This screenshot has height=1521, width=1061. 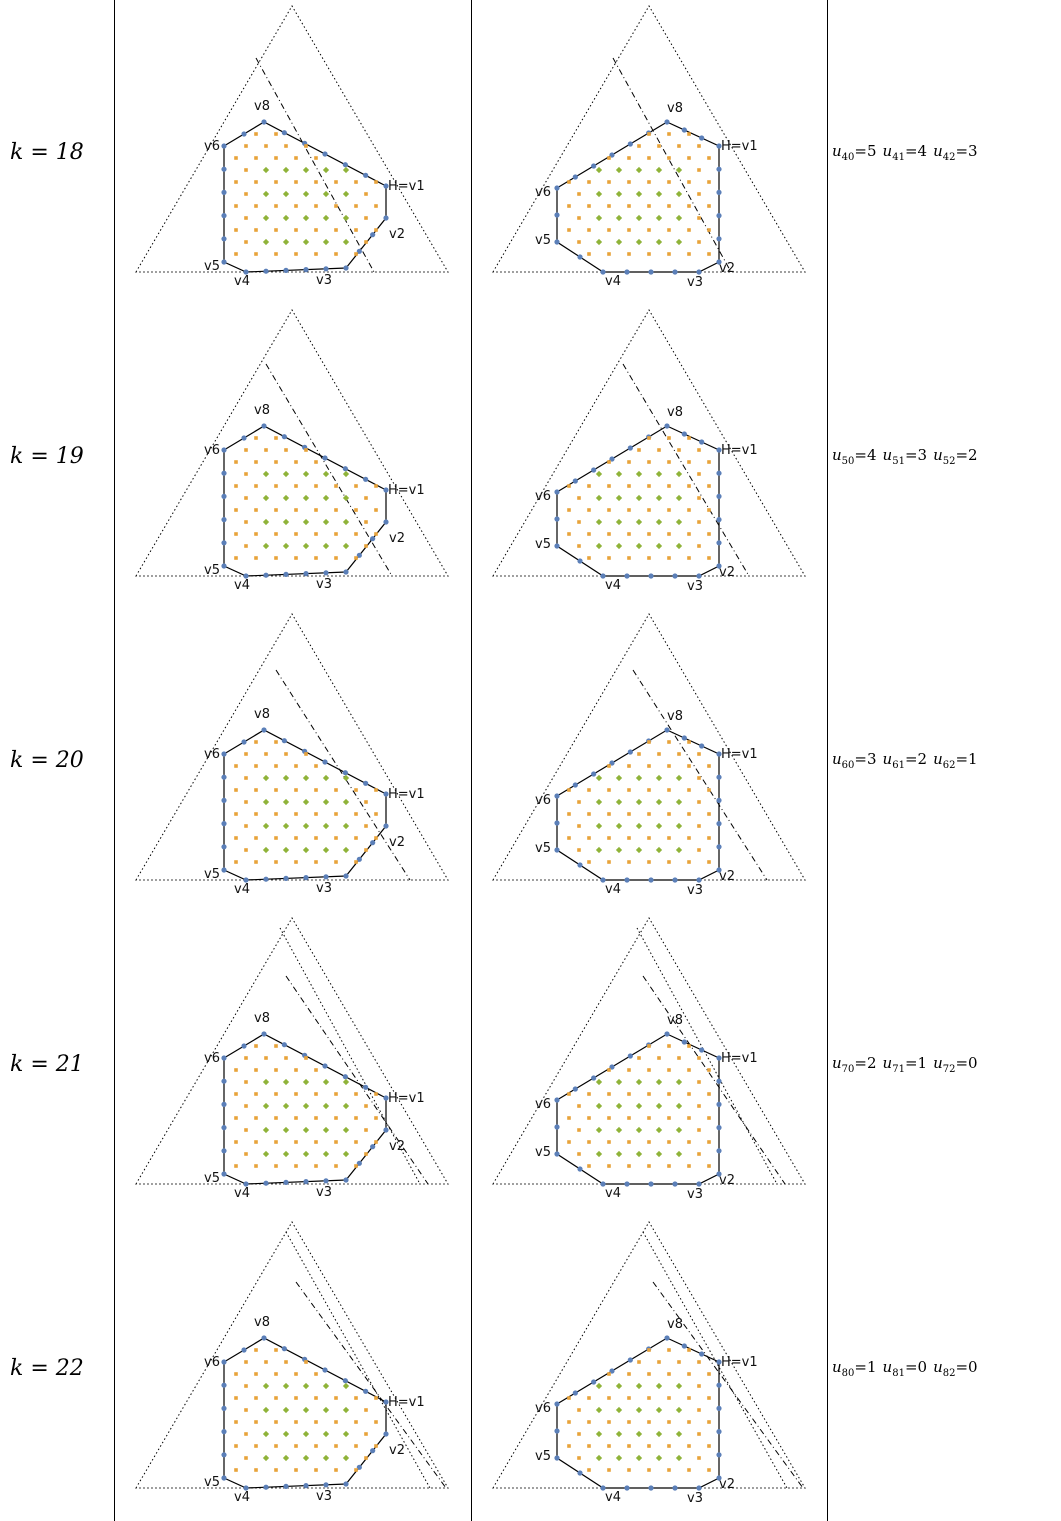 What do you see at coordinates (292, 443) in the screenshot?
I see `outer-triangle` at bounding box center [292, 443].